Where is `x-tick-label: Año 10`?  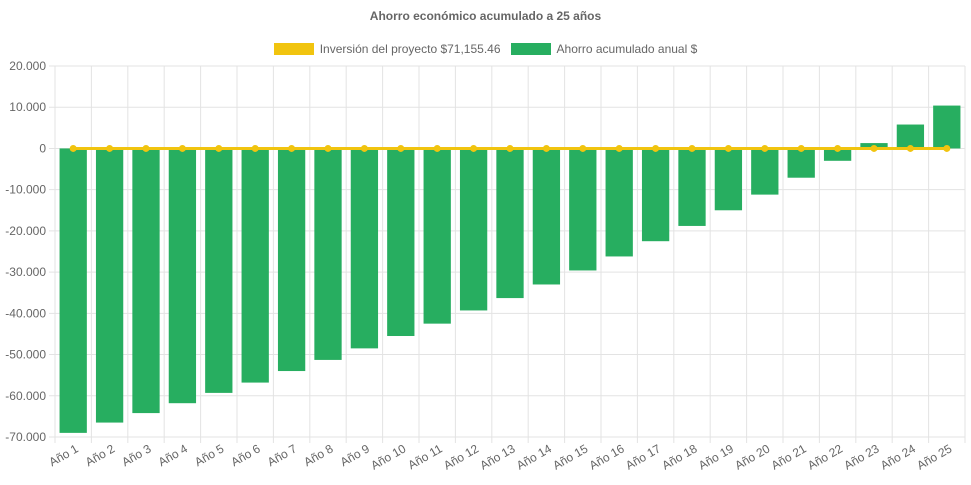
x-tick-label: Año 10 is located at coordinates (388, 456).